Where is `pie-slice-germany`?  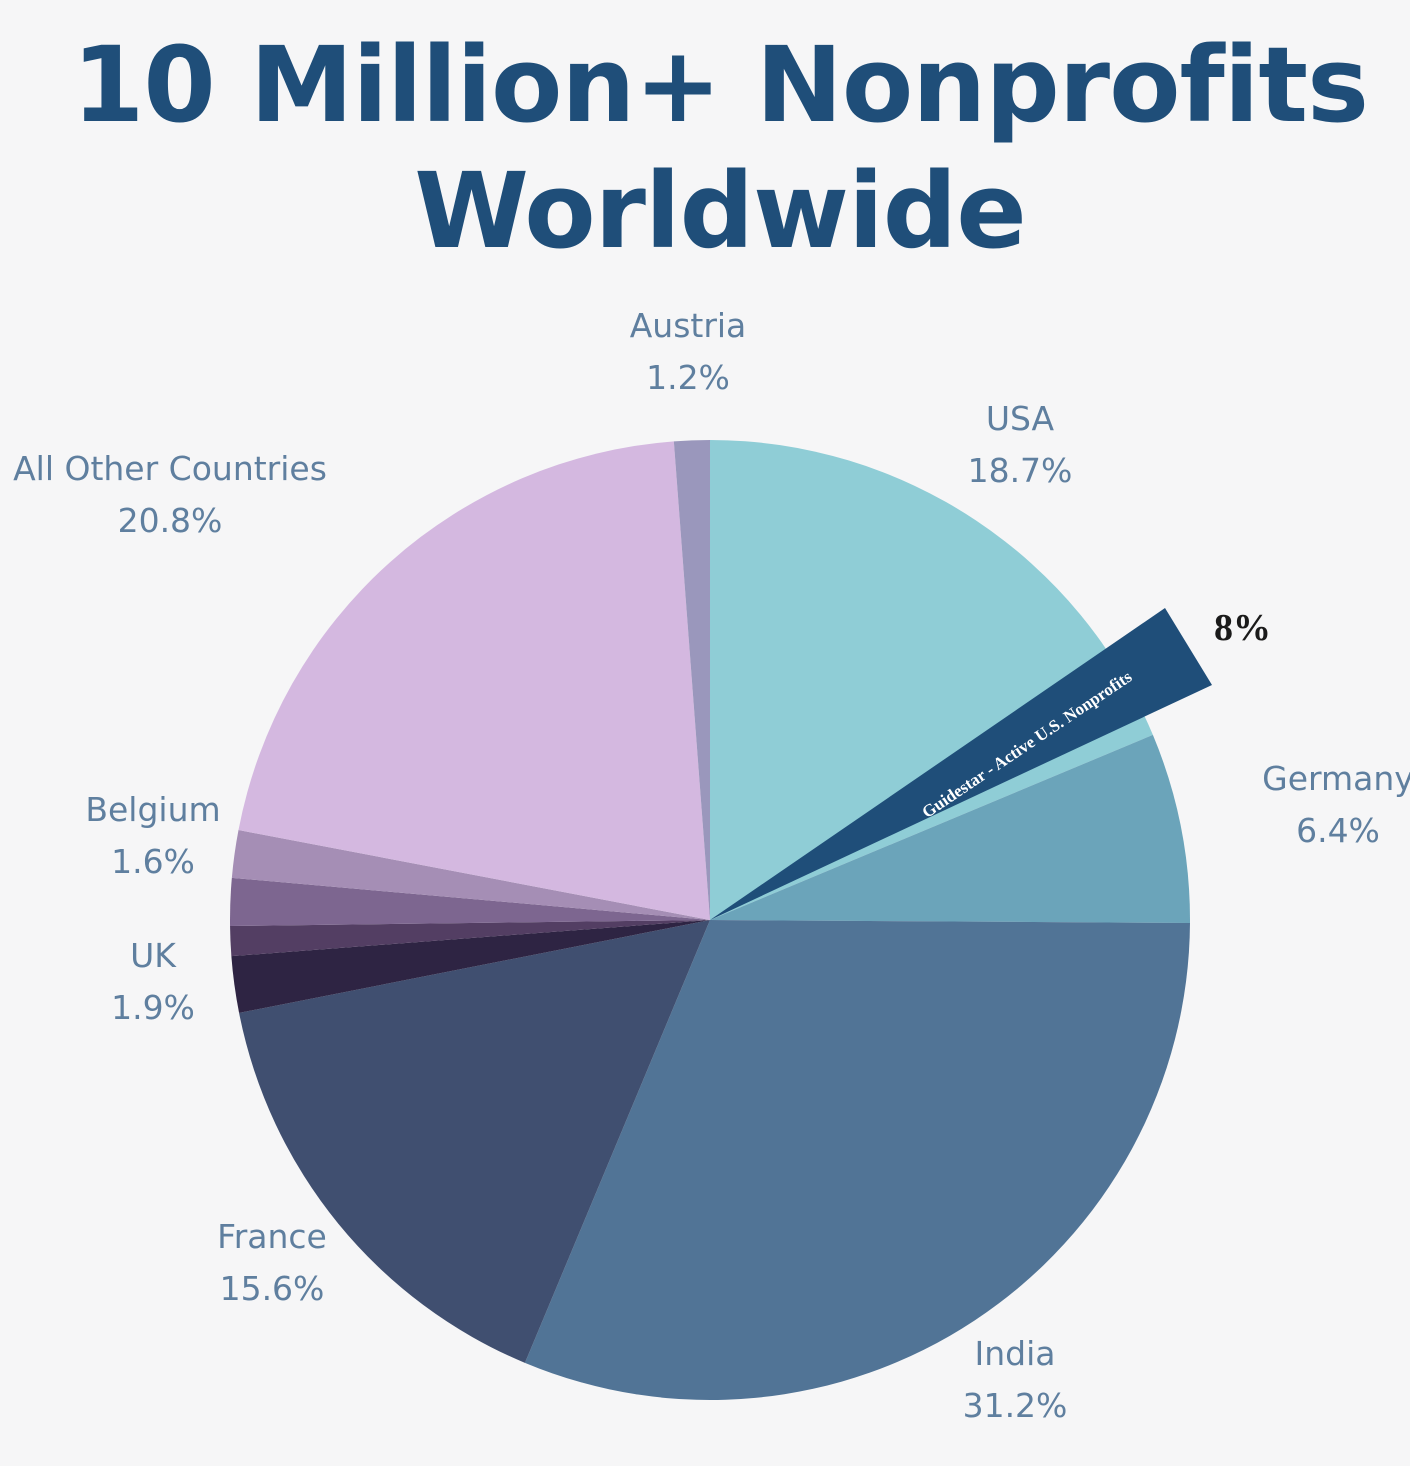
pie-slice-germany is located at coordinates (950, 829).